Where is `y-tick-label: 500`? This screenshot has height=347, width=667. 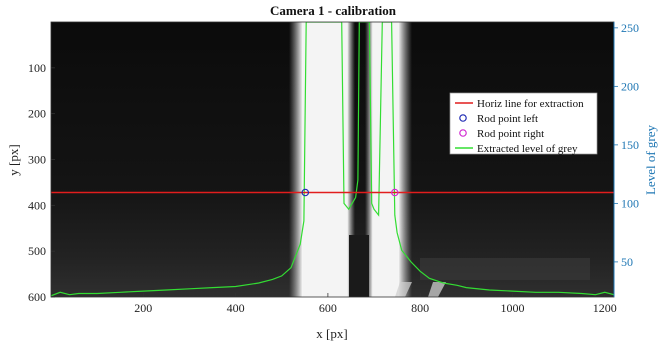 y-tick-label: 500 is located at coordinates (37, 251).